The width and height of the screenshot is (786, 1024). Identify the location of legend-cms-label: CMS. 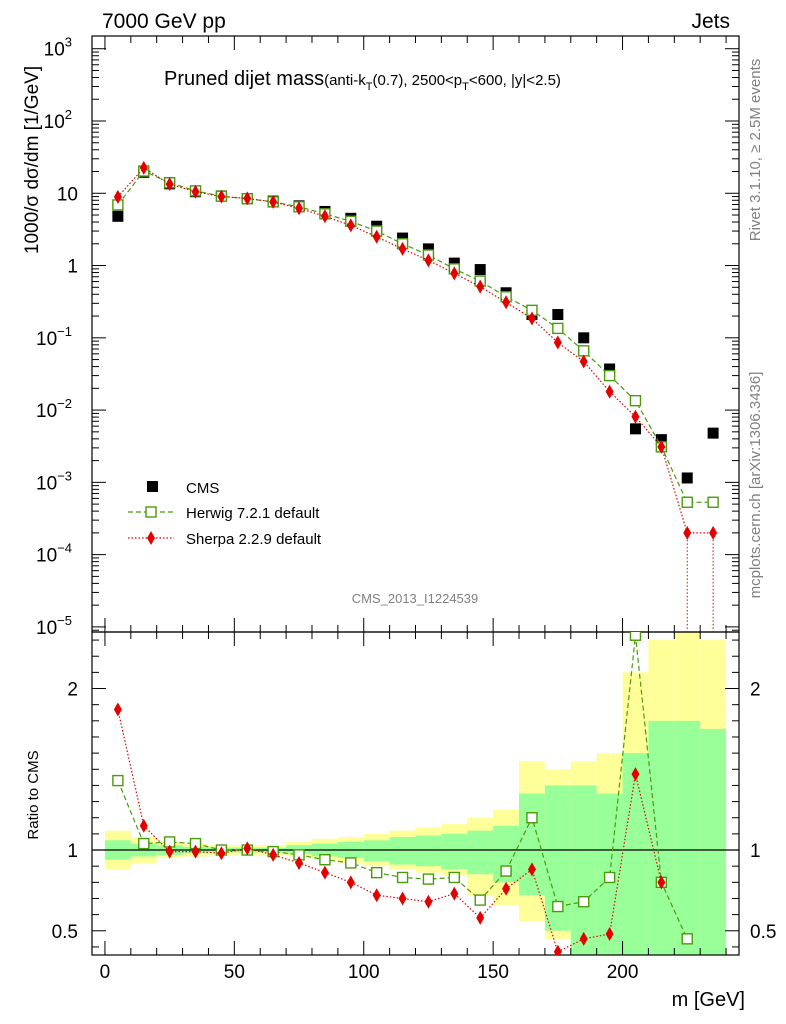
(202, 488).